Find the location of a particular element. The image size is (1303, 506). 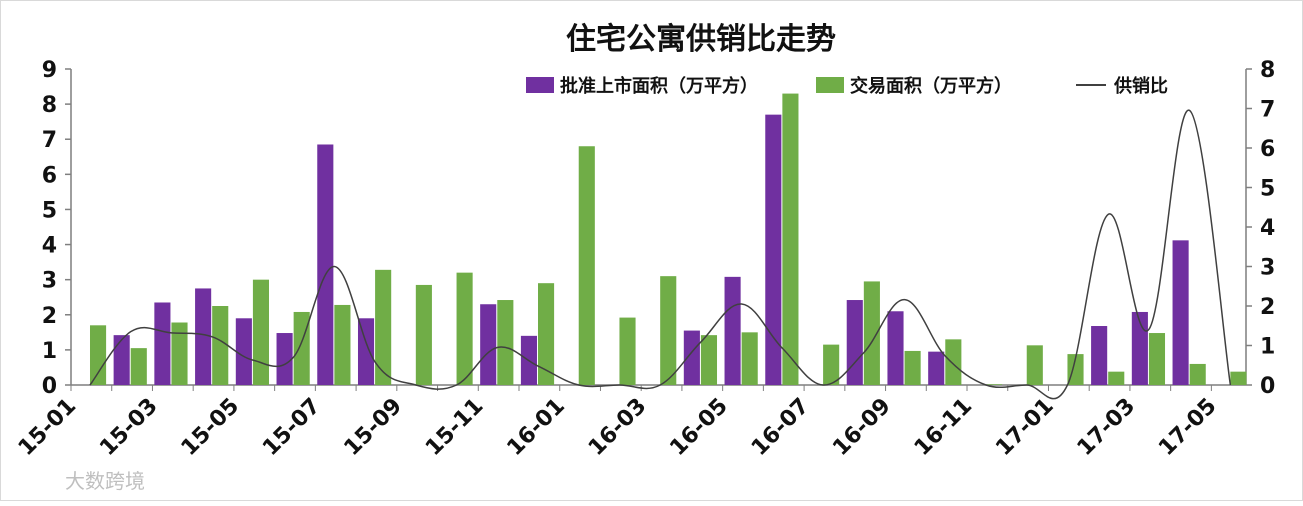

x-tick-label: 16-03 is located at coordinates (617, 427).